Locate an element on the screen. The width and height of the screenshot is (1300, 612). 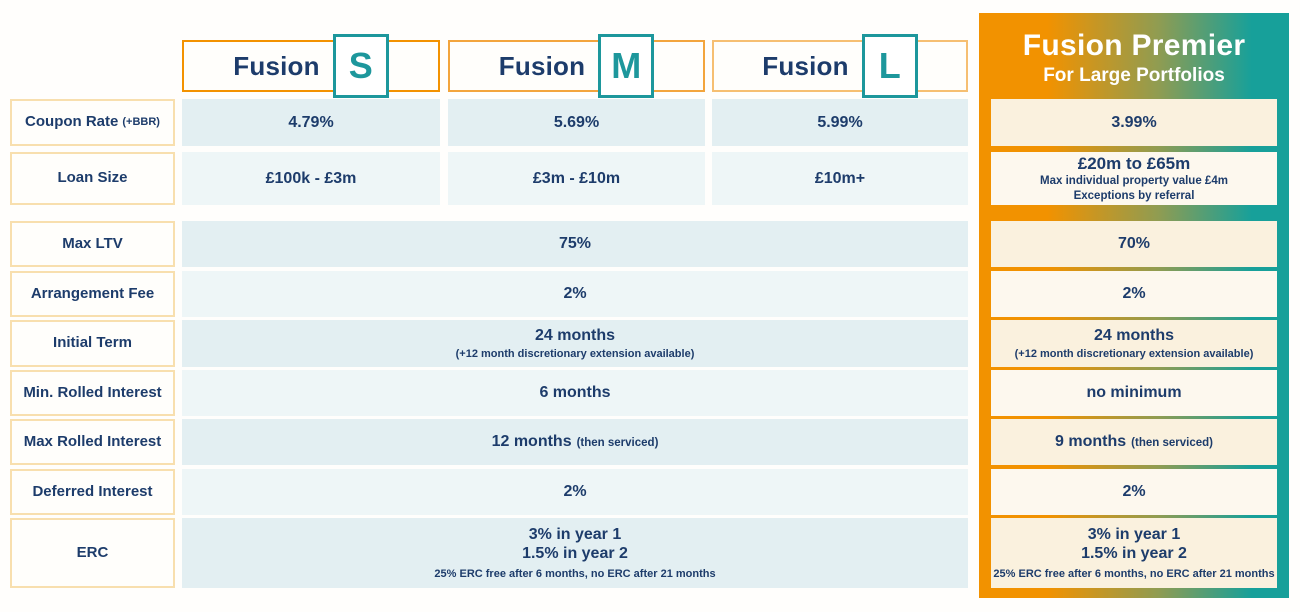
row-label-loan-size: Loan Size is located at coordinates (92, 178).